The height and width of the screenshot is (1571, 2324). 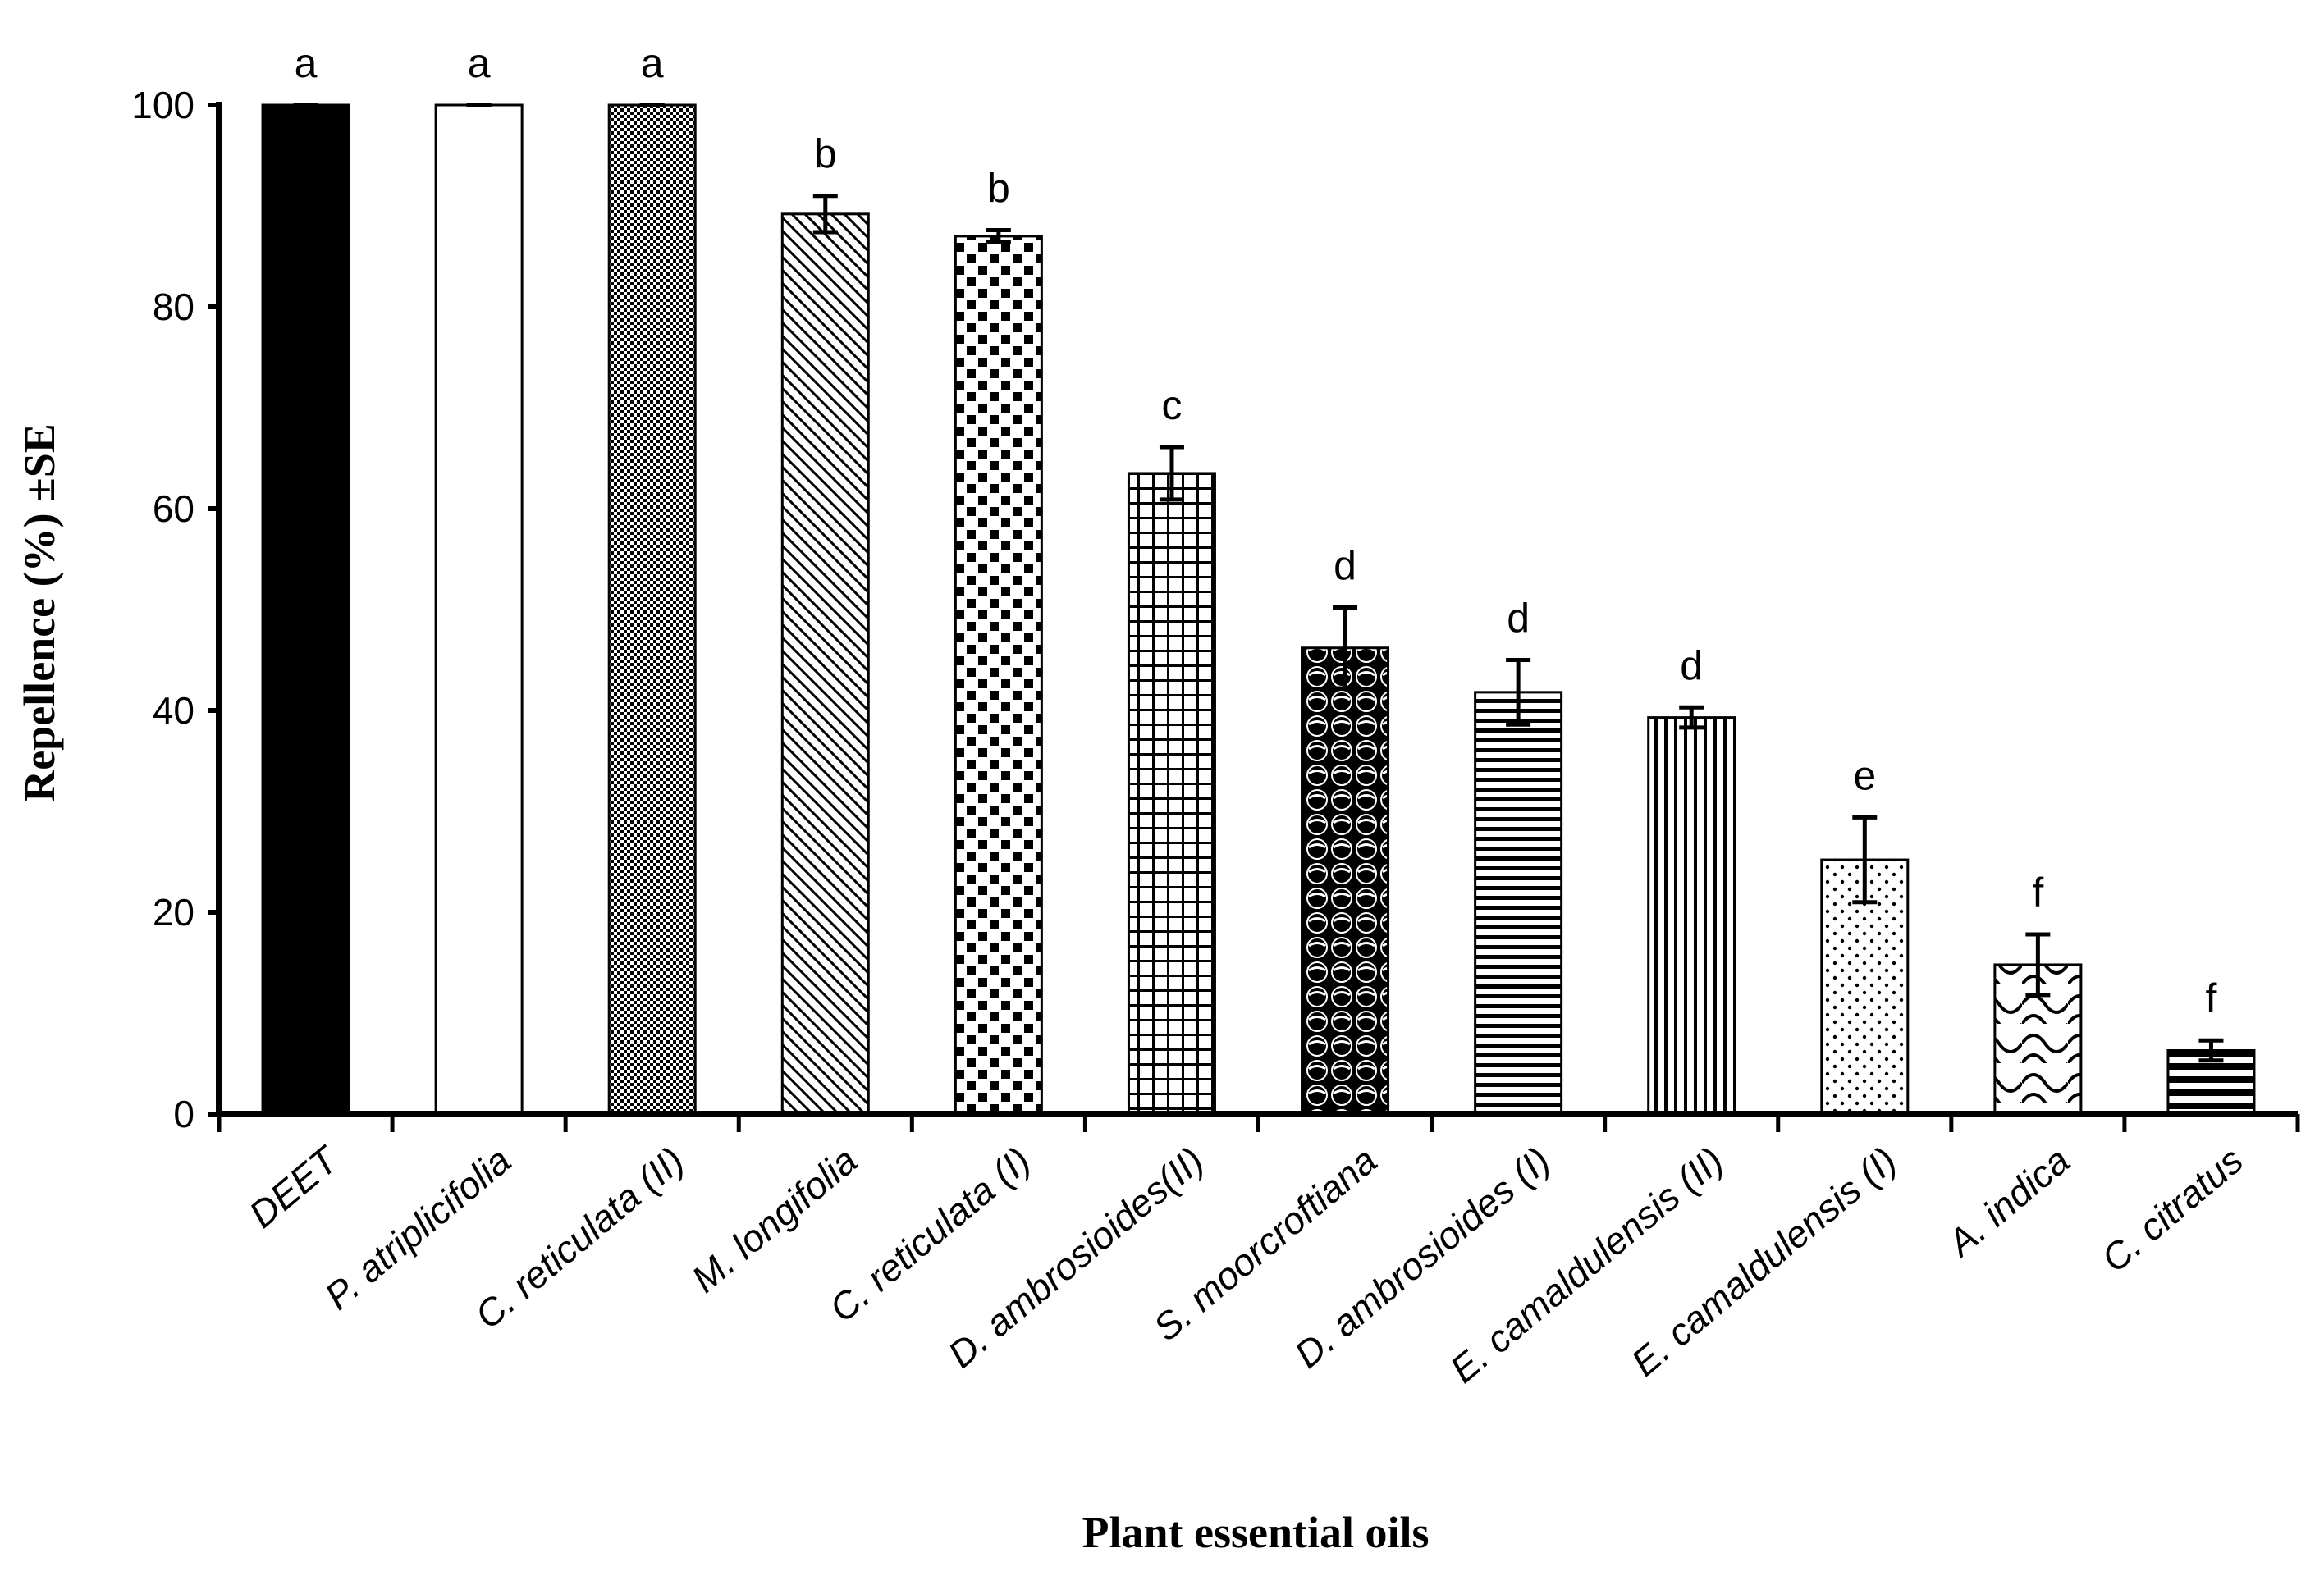 What do you see at coordinates (1171, 405) in the screenshot?
I see `significance-letter: c` at bounding box center [1171, 405].